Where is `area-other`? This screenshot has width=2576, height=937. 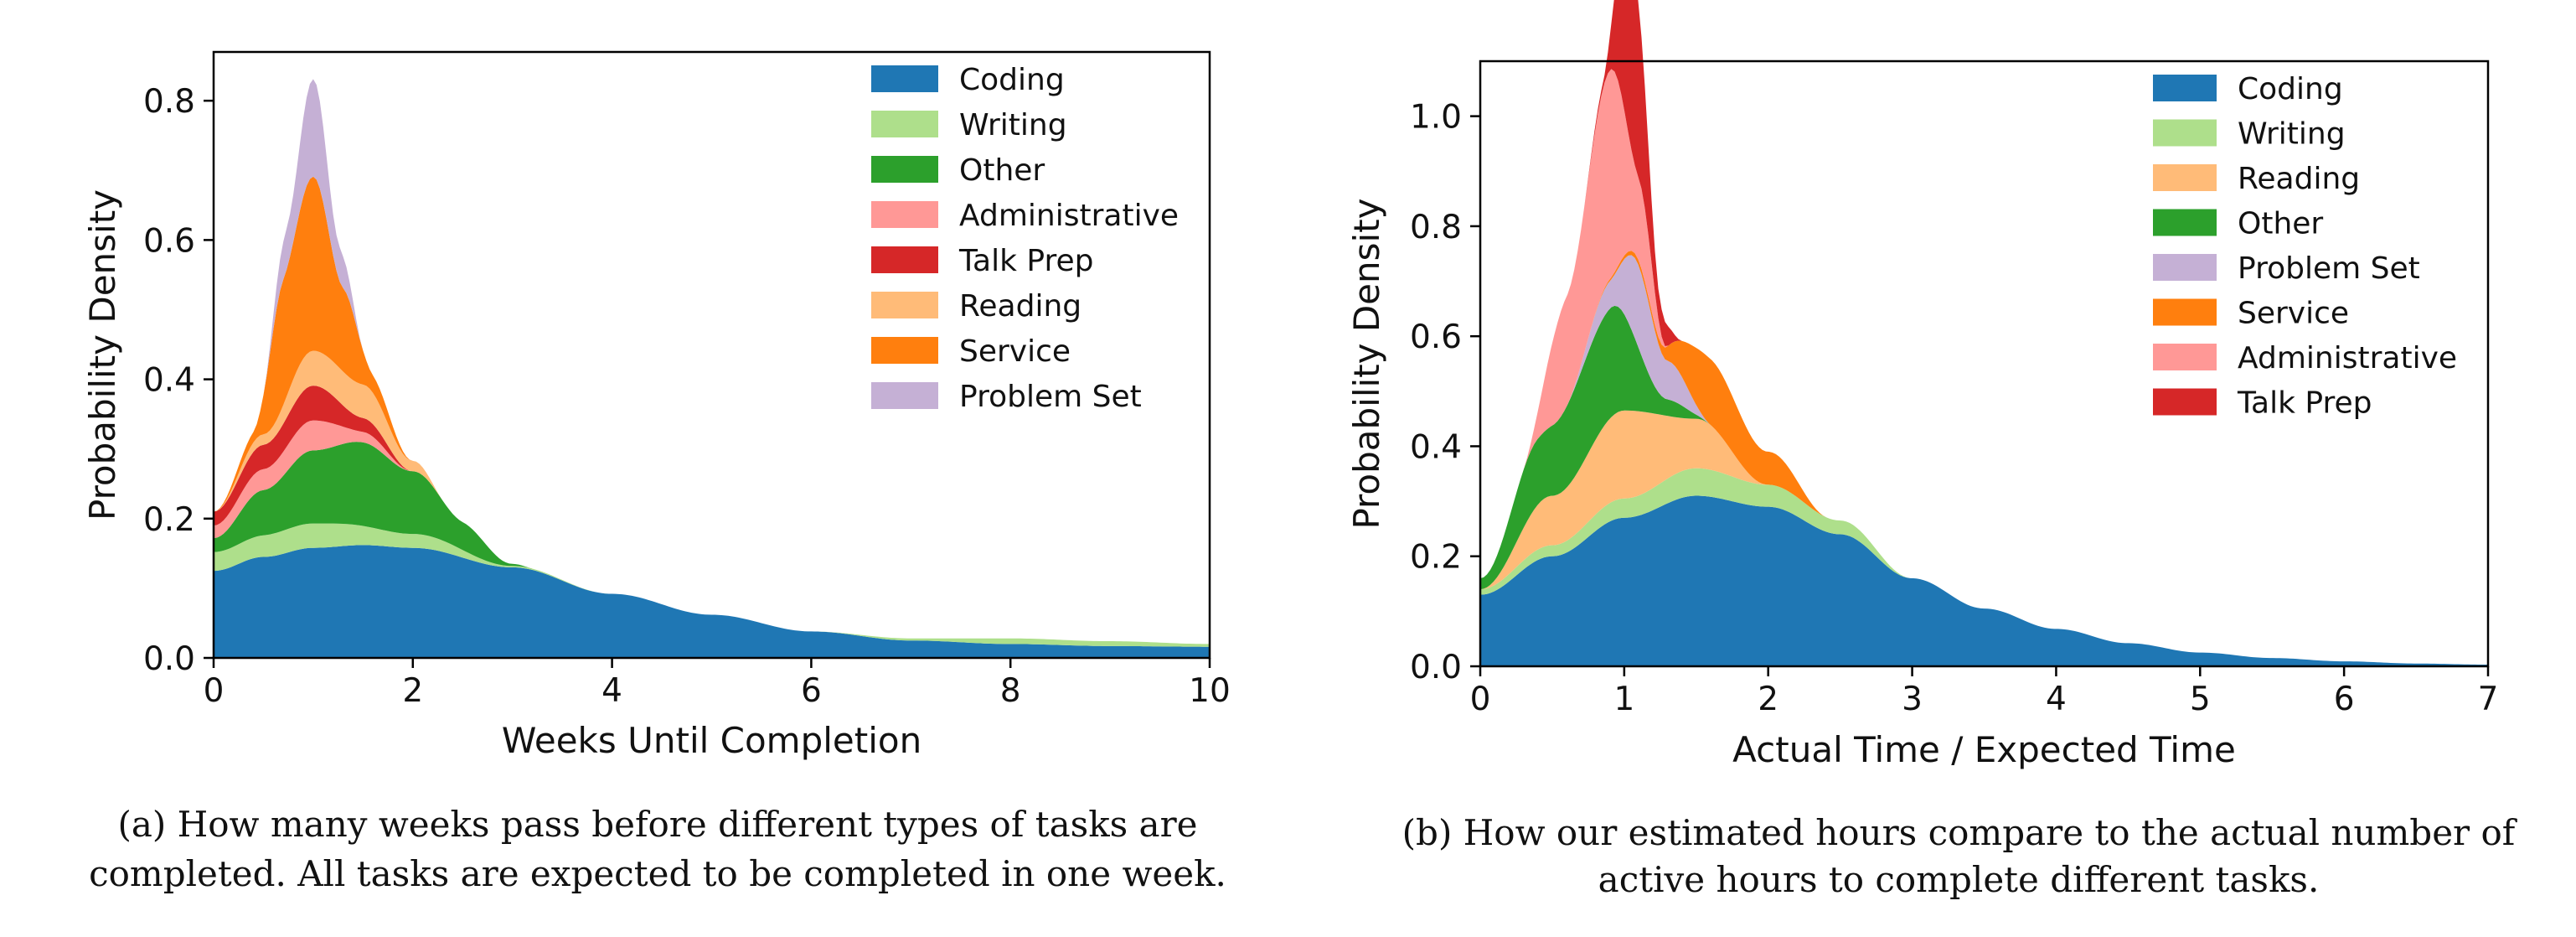
area-other is located at coordinates (712, 543).